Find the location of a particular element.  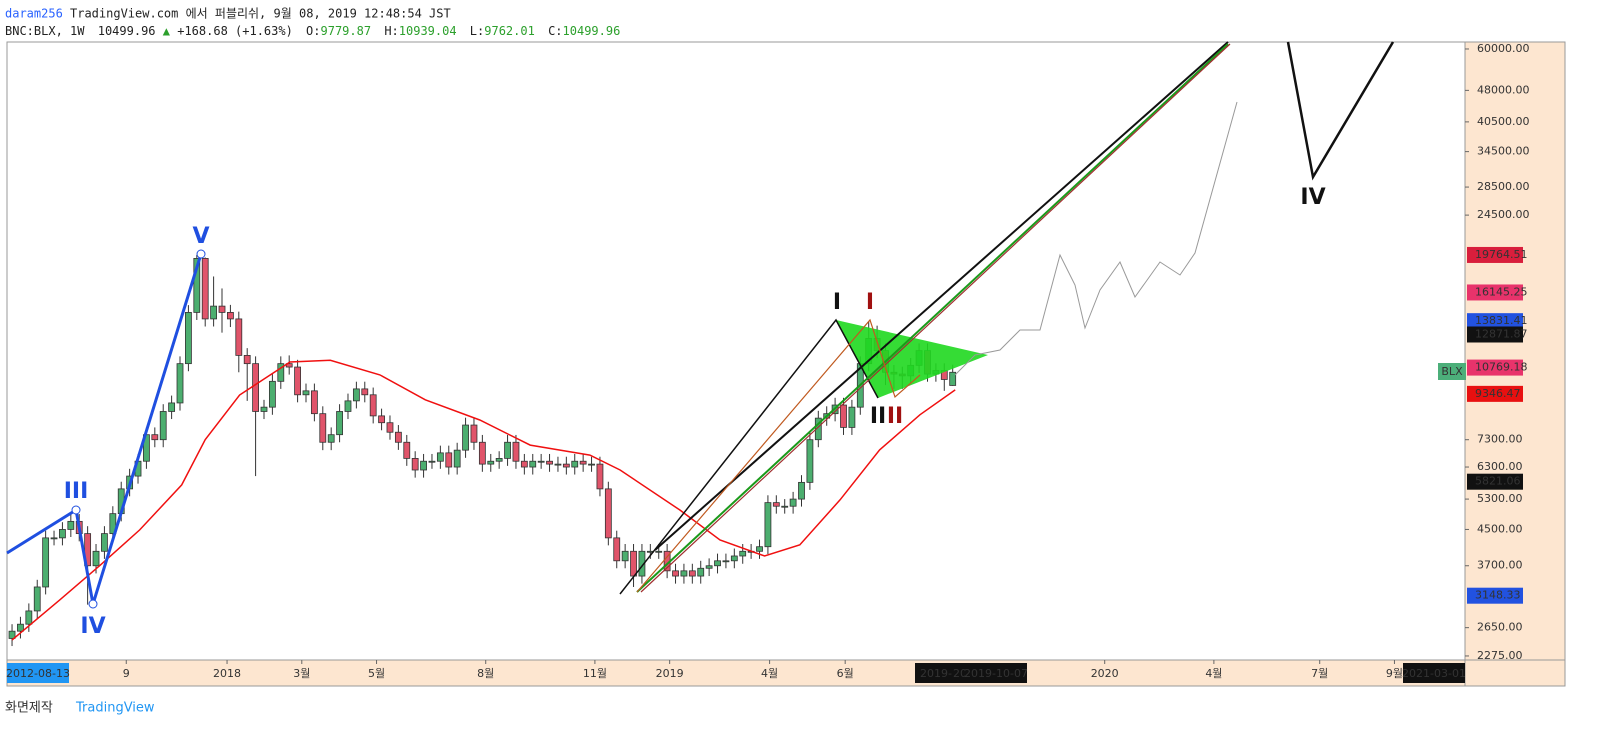

wave-label: IV is located at coordinates (1312, 197).